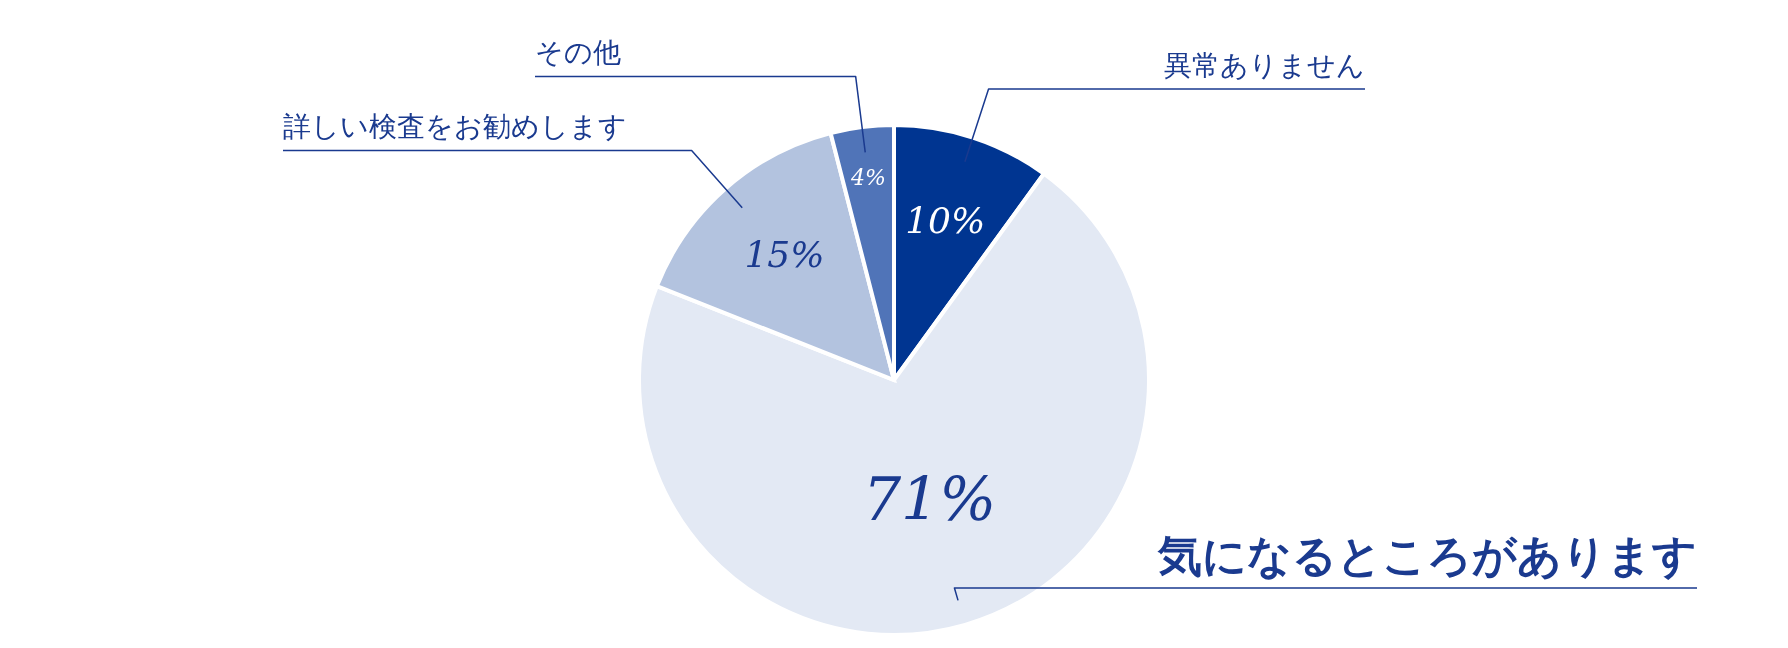 This screenshot has width=1788, height=648. Describe the element at coordinates (1427, 555) in the screenshot. I see `slice-label: 気になるところがあります` at that location.